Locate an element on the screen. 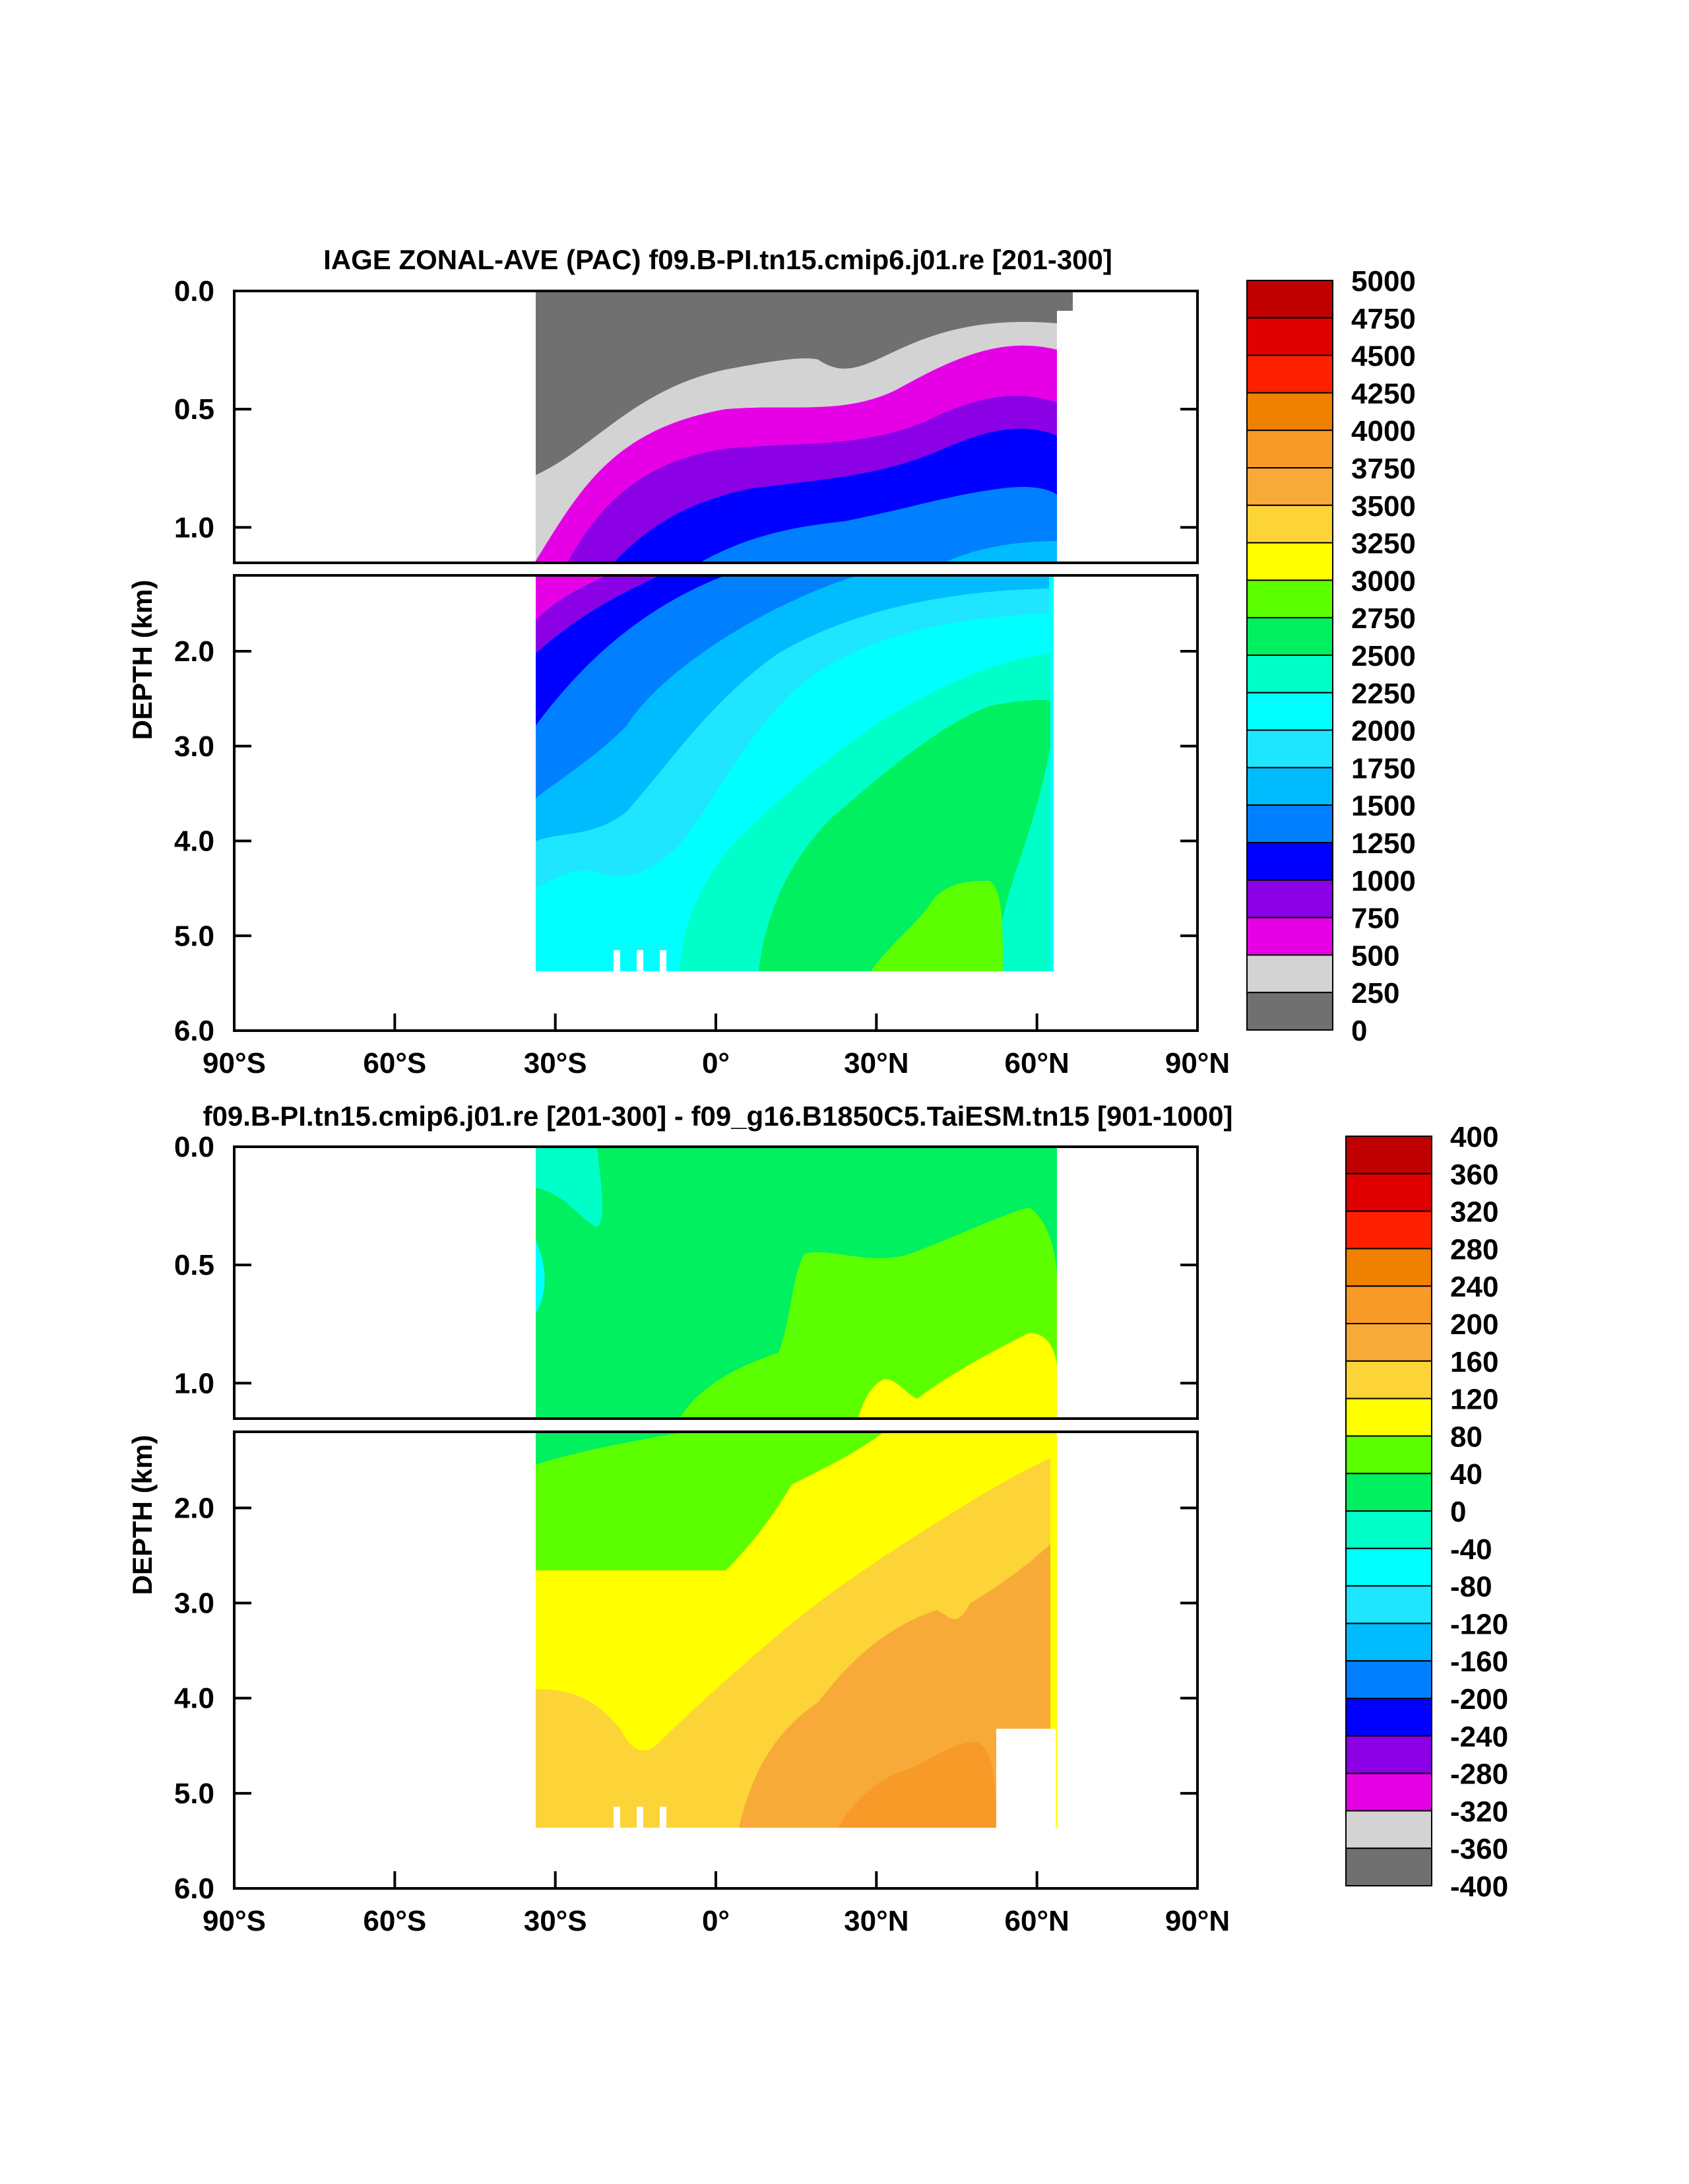  panel-age-xtick-label: 30°S is located at coordinates (555, 1063).